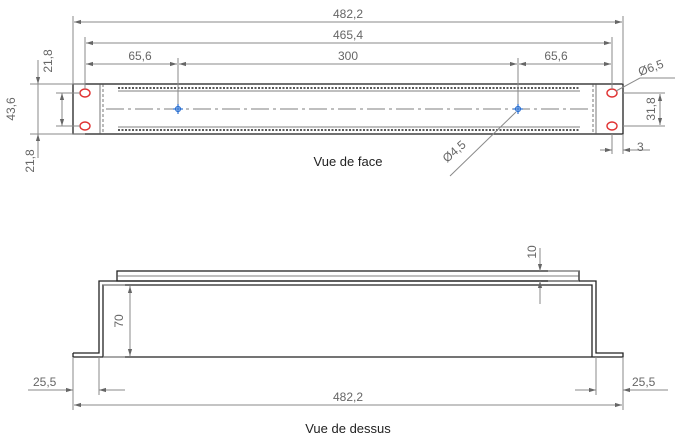 The height and width of the screenshot is (441, 681). I want to click on mount-hole-bottom-left, so click(85, 126).